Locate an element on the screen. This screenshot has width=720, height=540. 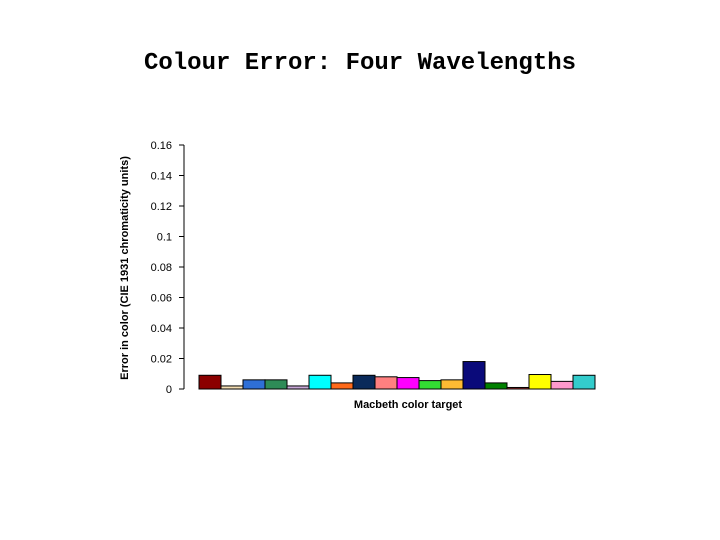
bars is located at coordinates (397, 375).